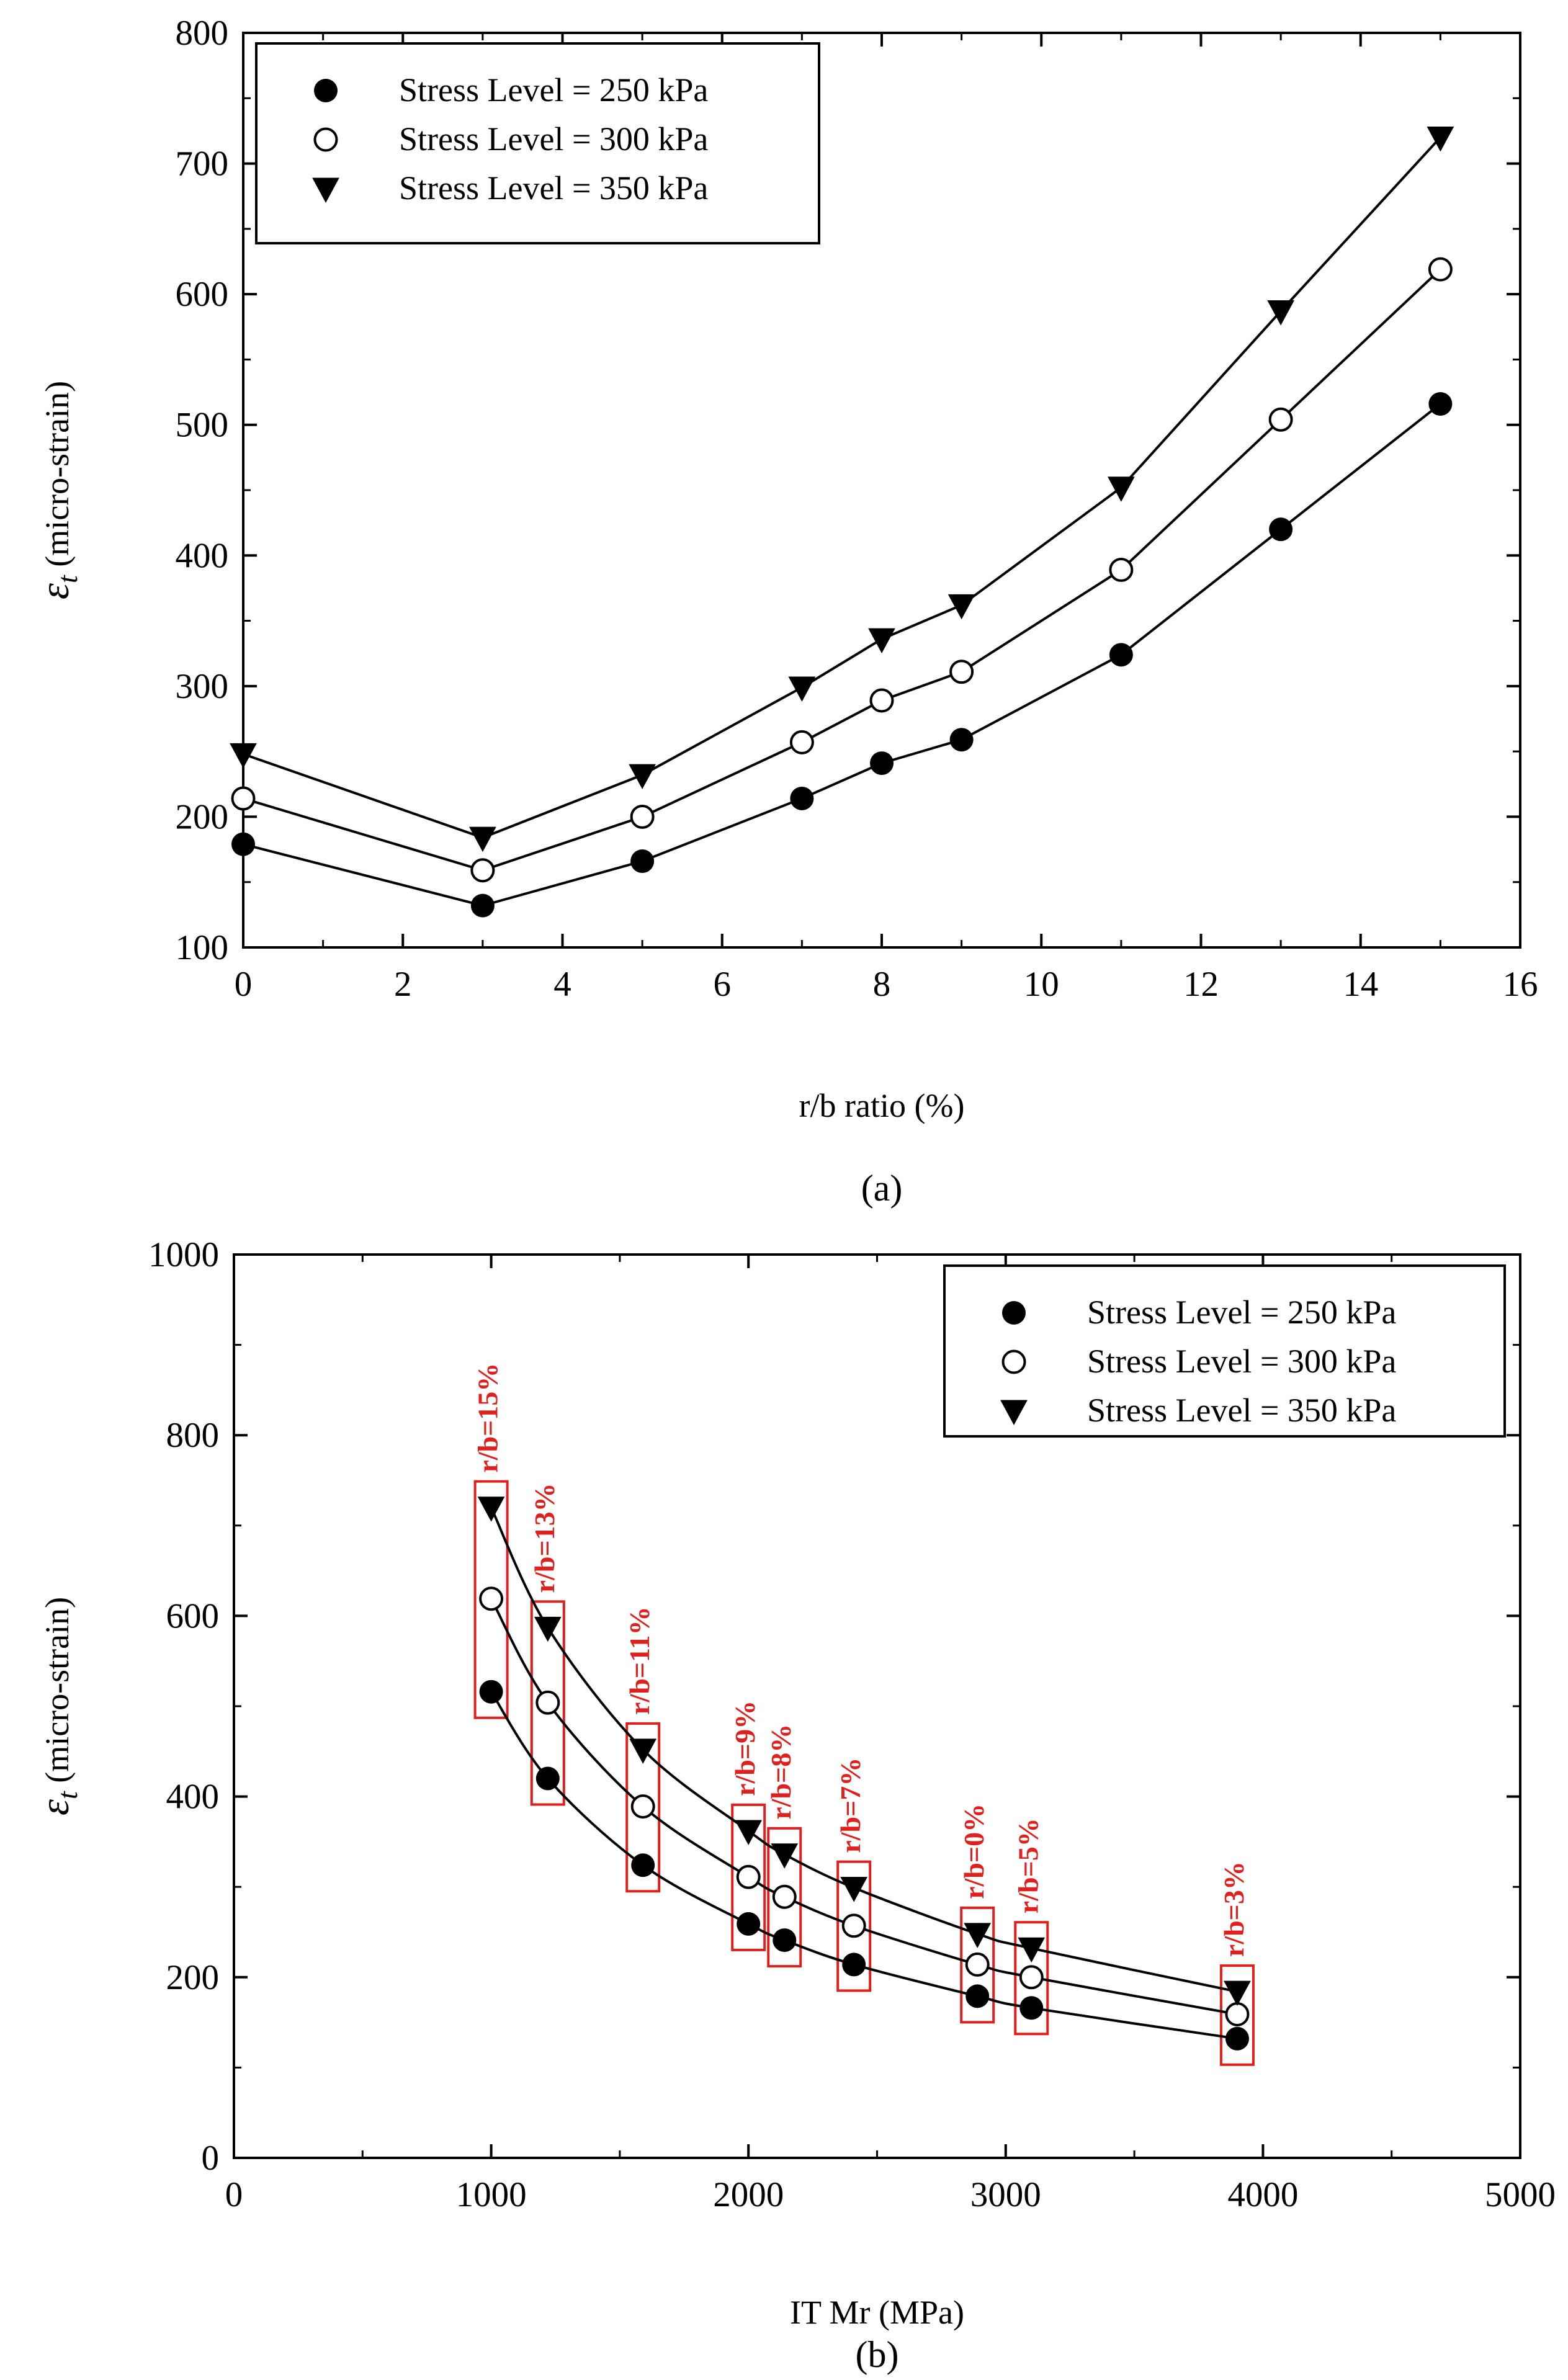  I want to click on y-tick-label: 700, so click(202, 164).